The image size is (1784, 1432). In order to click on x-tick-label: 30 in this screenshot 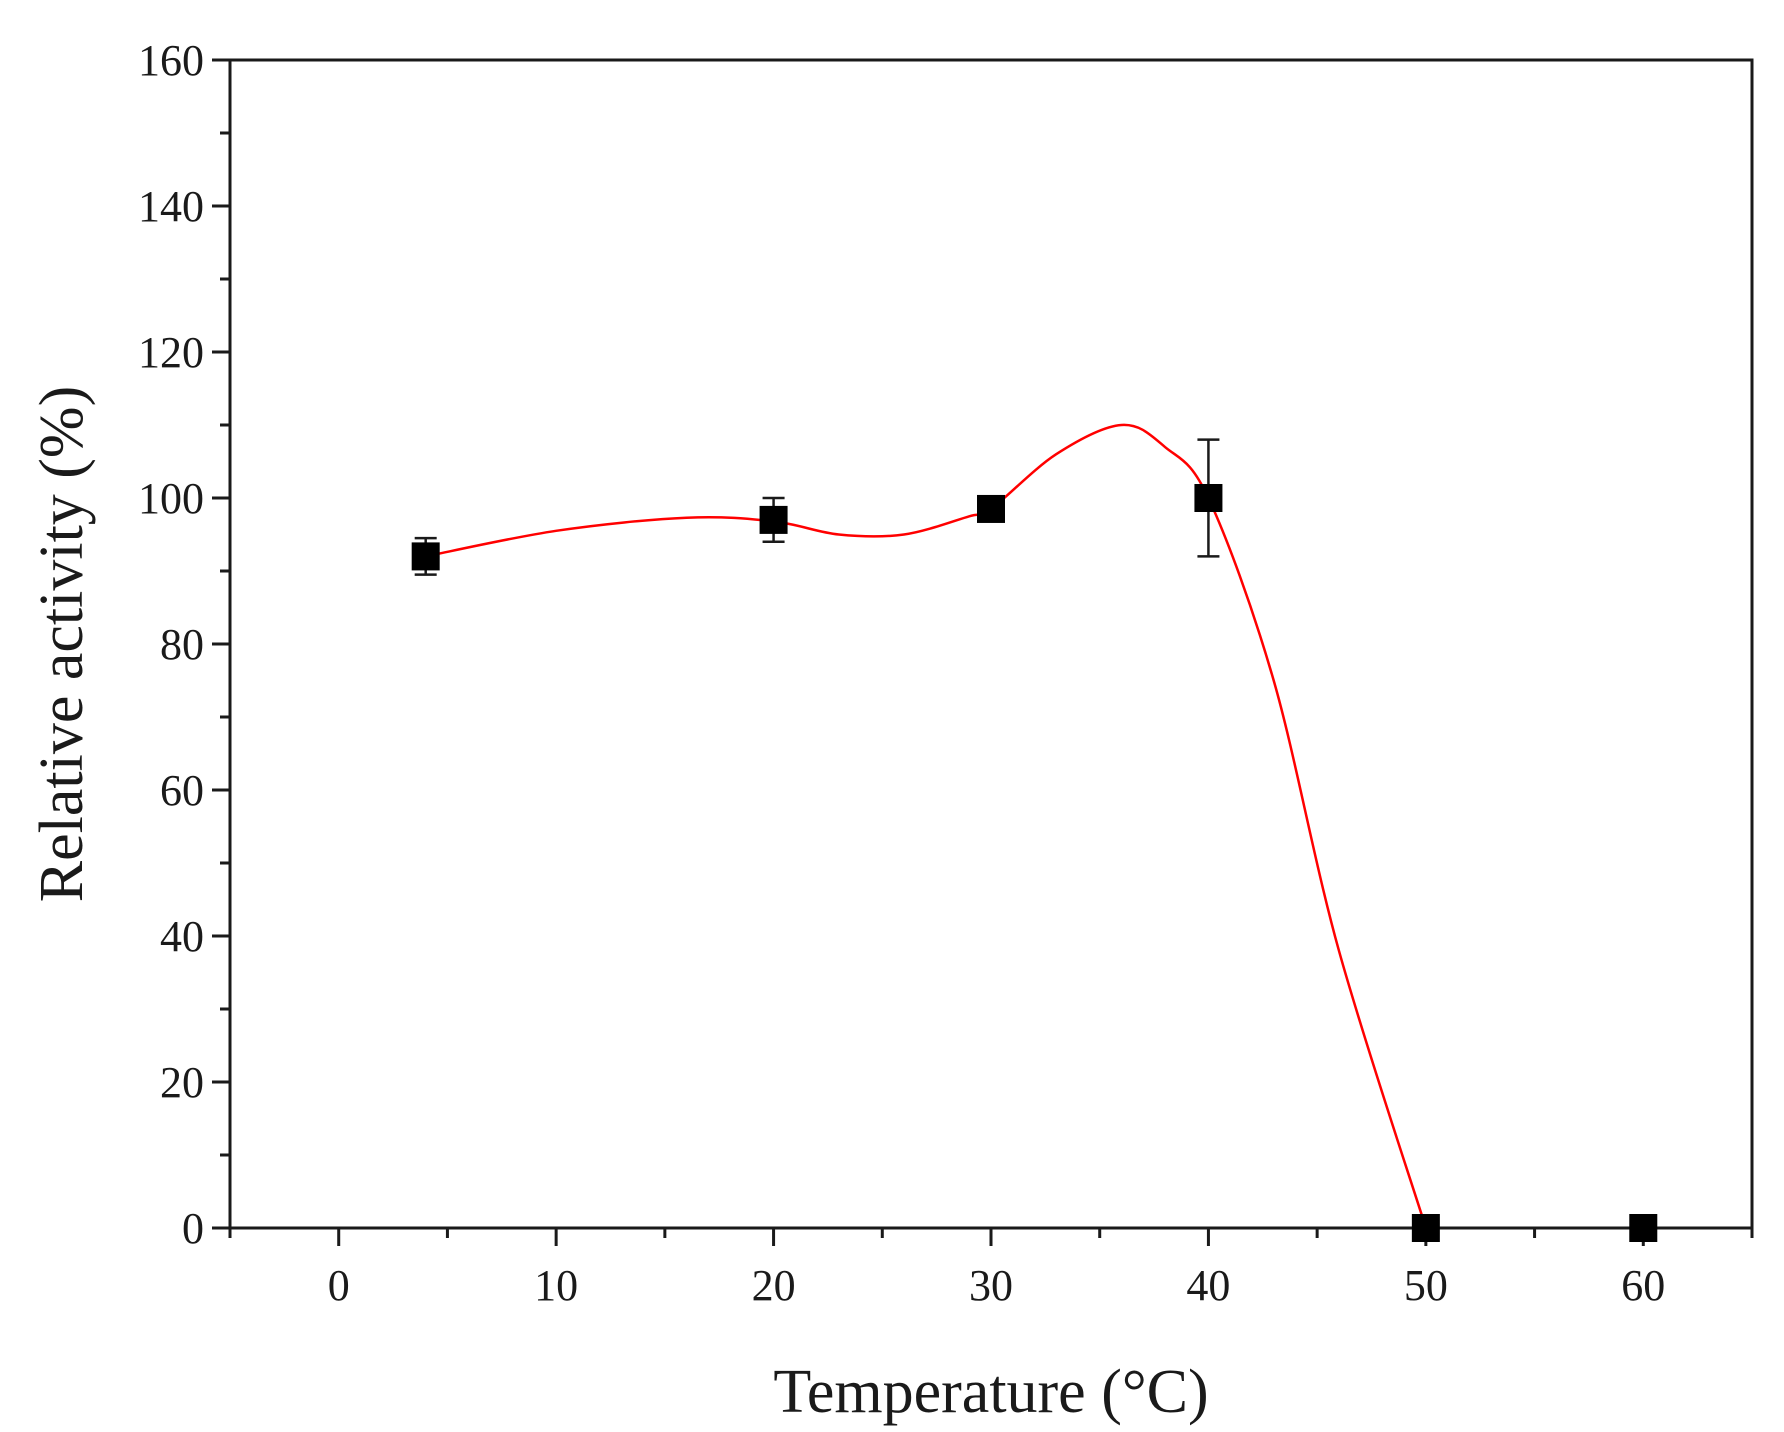, I will do `click(991, 1285)`.